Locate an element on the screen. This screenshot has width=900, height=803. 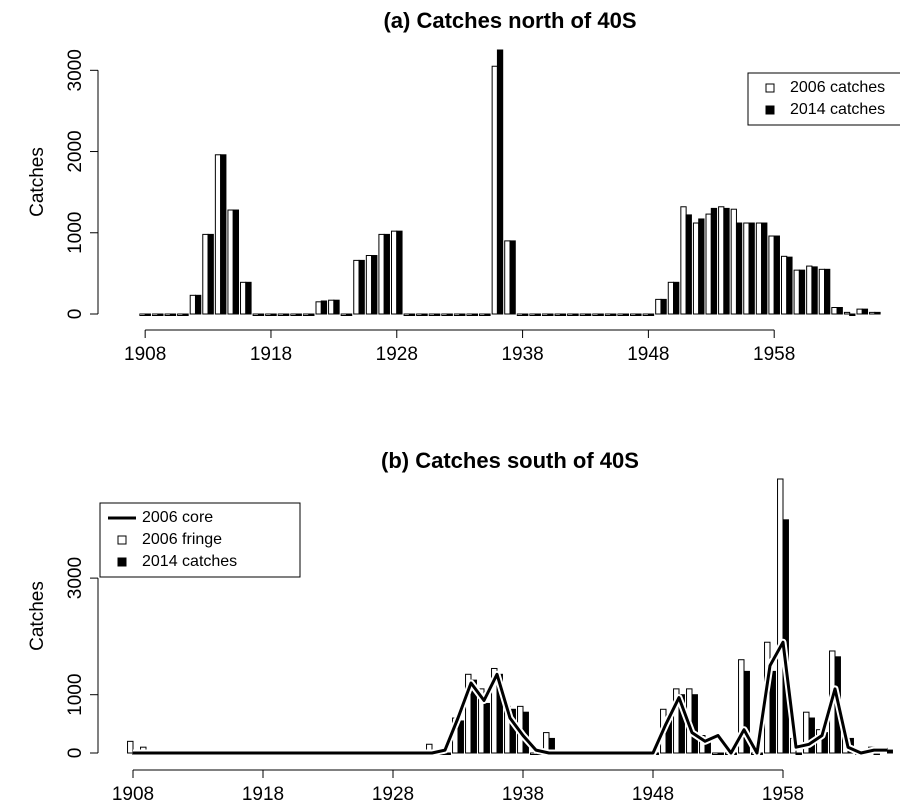
x-tick-label: 1918 is located at coordinates (271, 354).